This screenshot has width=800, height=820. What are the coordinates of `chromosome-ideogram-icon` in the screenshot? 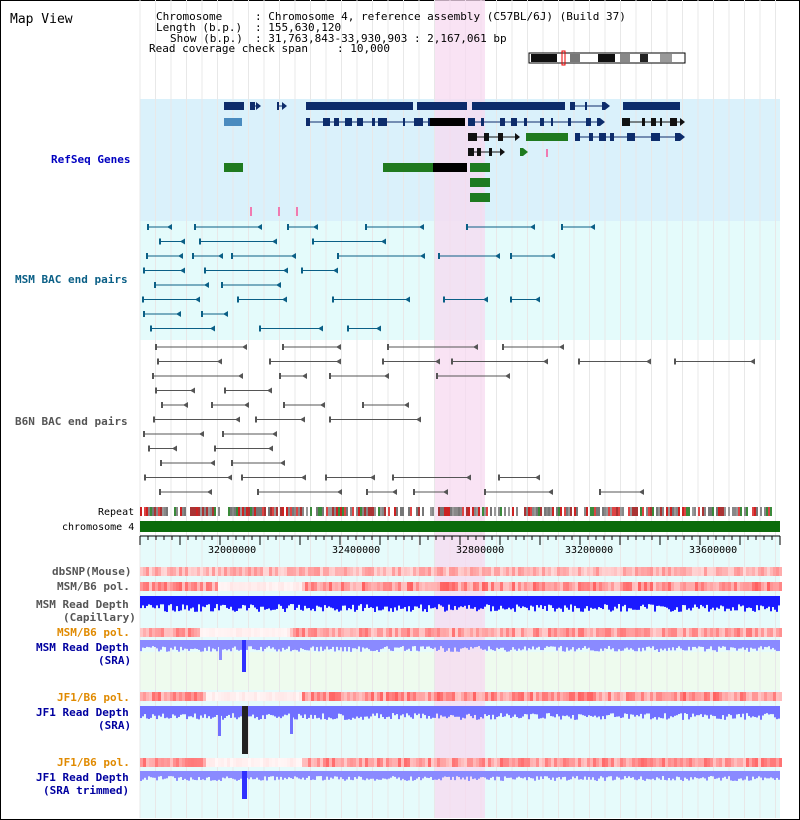 It's located at (607, 58).